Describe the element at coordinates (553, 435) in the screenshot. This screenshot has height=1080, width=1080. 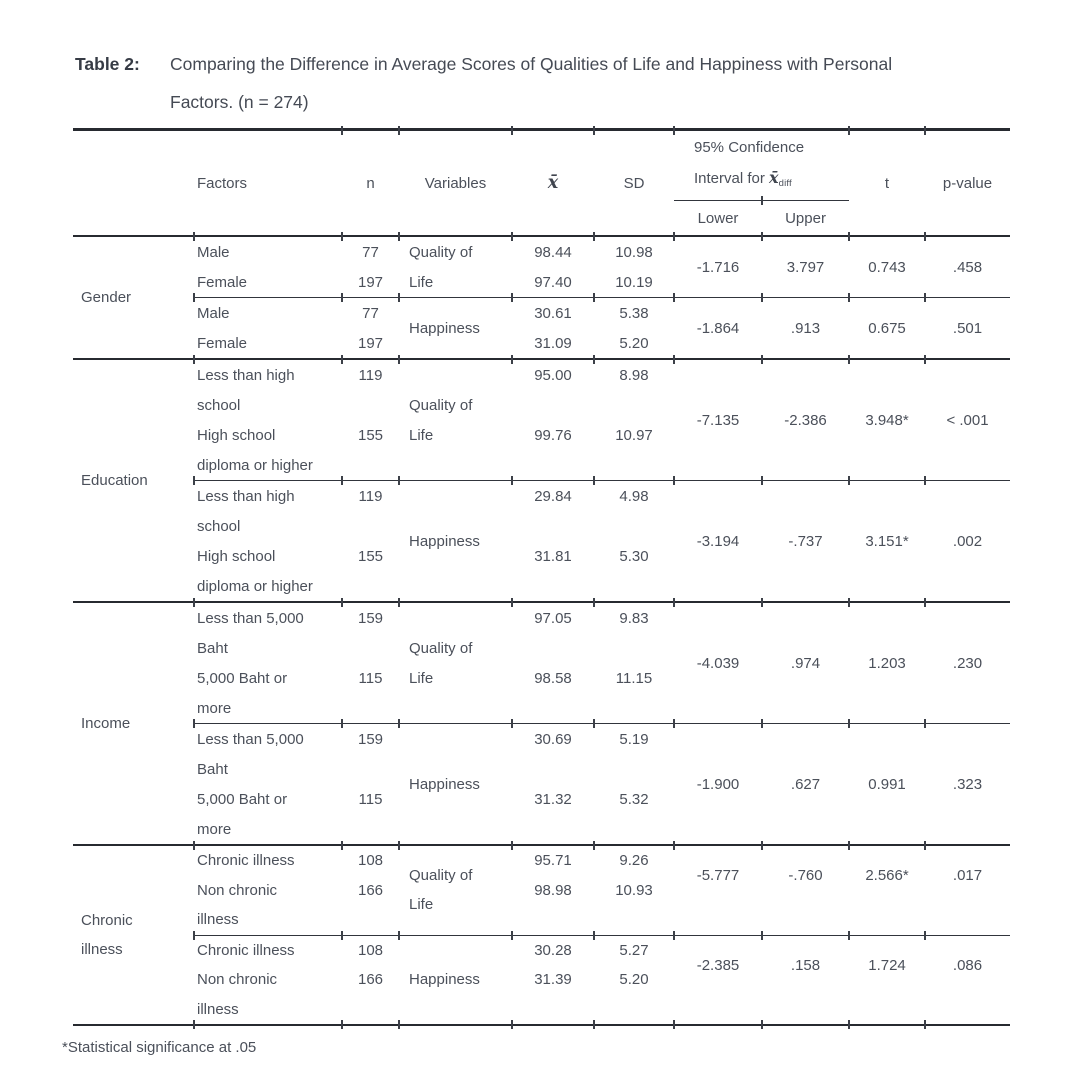
I see `mean-cell: 99.76` at that location.